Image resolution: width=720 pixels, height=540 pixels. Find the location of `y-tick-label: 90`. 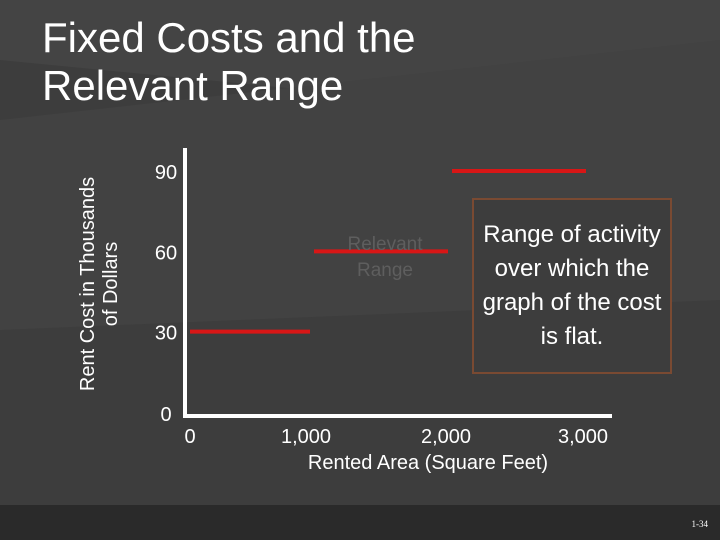

y-tick-label: 90 is located at coordinates (166, 173).